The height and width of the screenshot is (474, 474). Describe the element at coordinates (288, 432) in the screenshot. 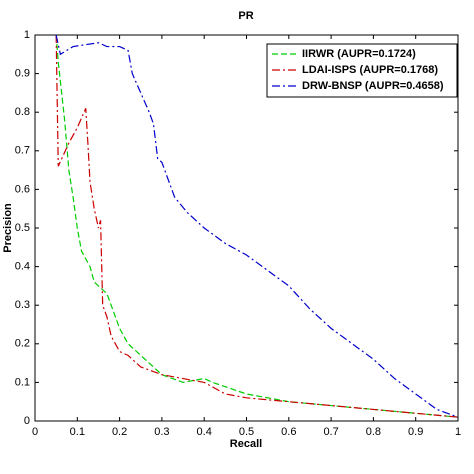

I see `x-tick-label: 0.6` at that location.